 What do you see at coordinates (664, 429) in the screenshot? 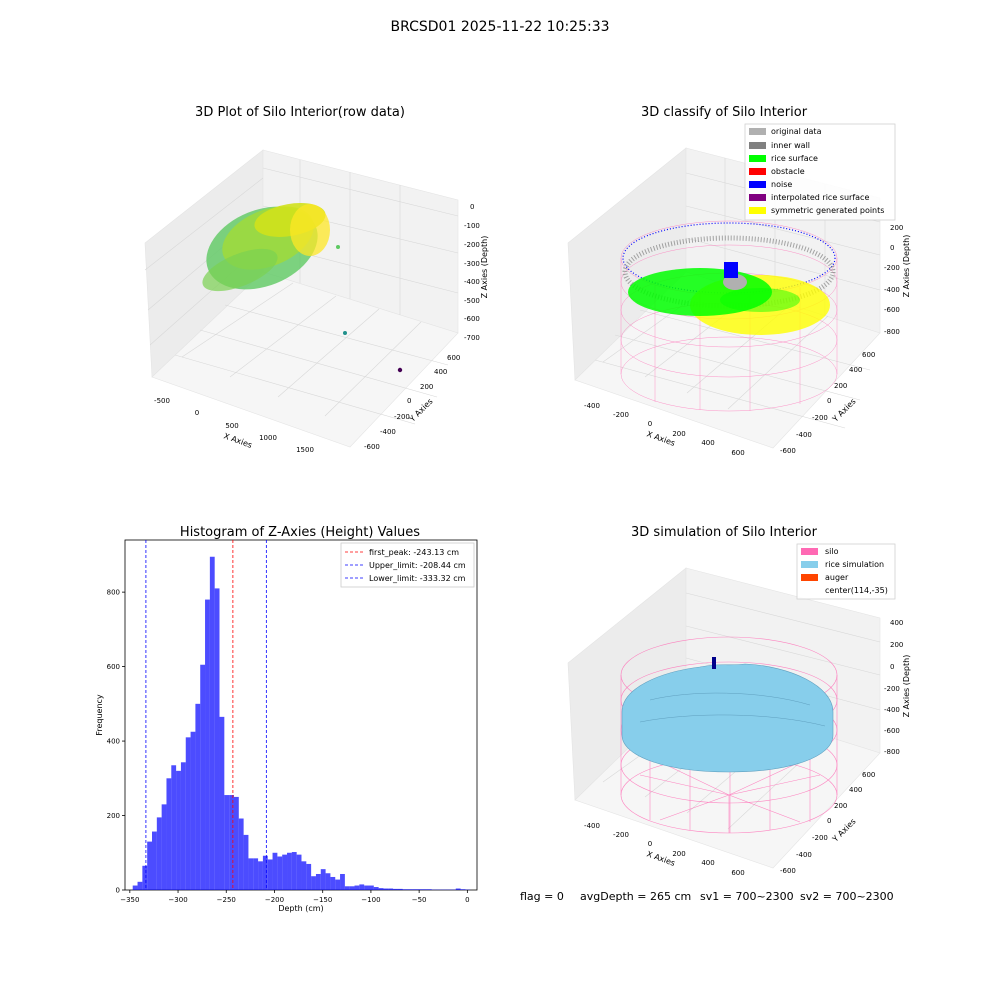
I see `classify-3d-xticks: -400 -200 0 200 400 600` at bounding box center [664, 429].